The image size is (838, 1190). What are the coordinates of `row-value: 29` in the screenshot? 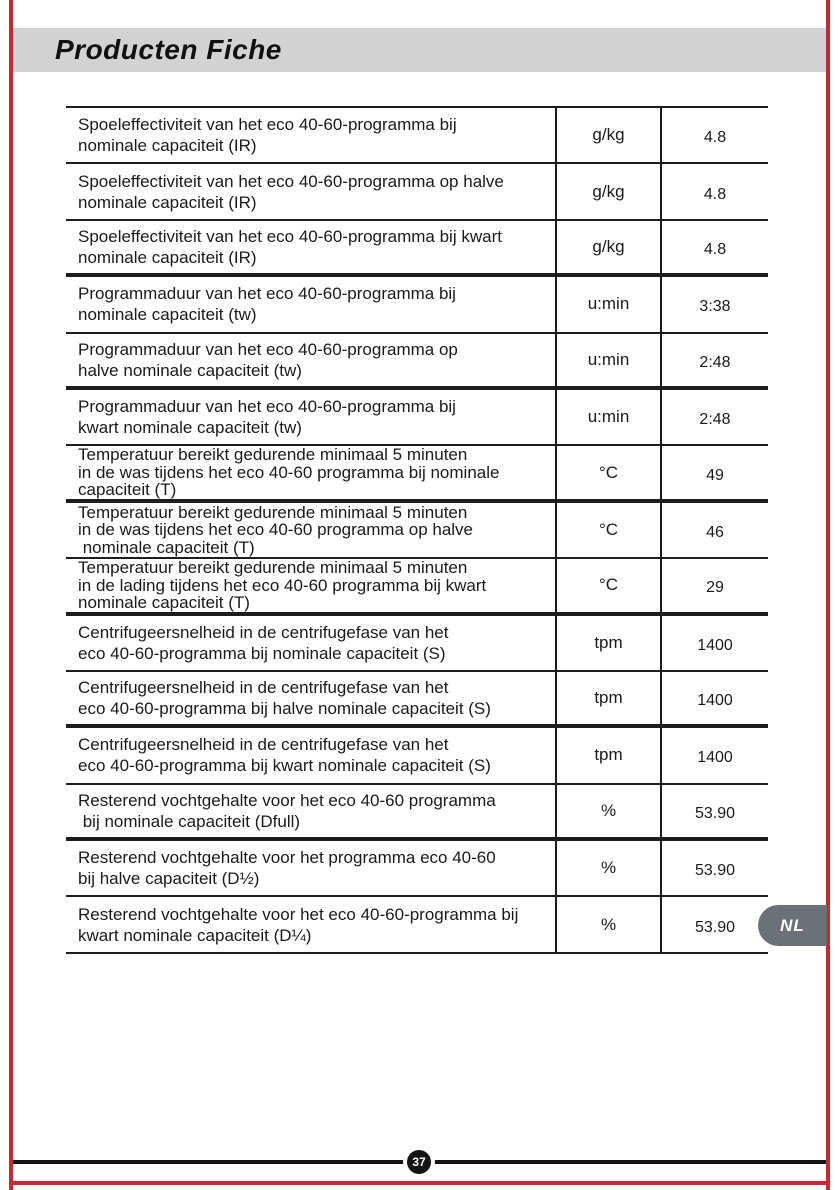 It's located at (715, 588).